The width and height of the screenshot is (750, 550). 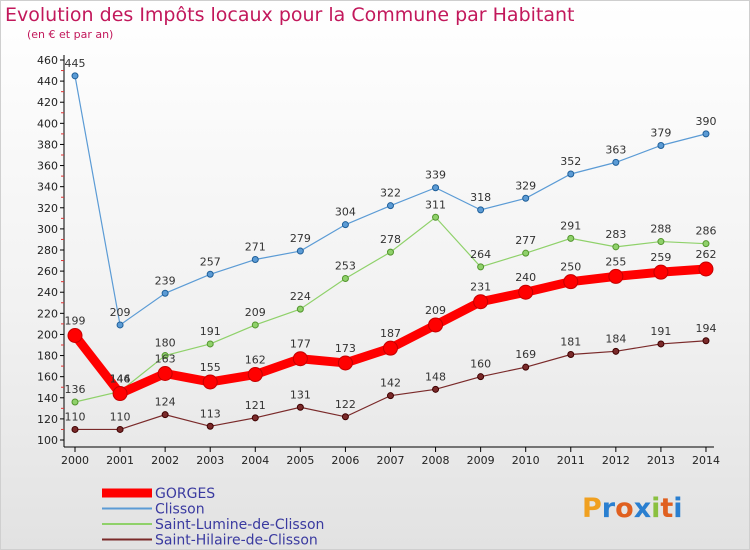 What do you see at coordinates (526, 460) in the screenshot?
I see `x-tick-label: 2010` at bounding box center [526, 460].